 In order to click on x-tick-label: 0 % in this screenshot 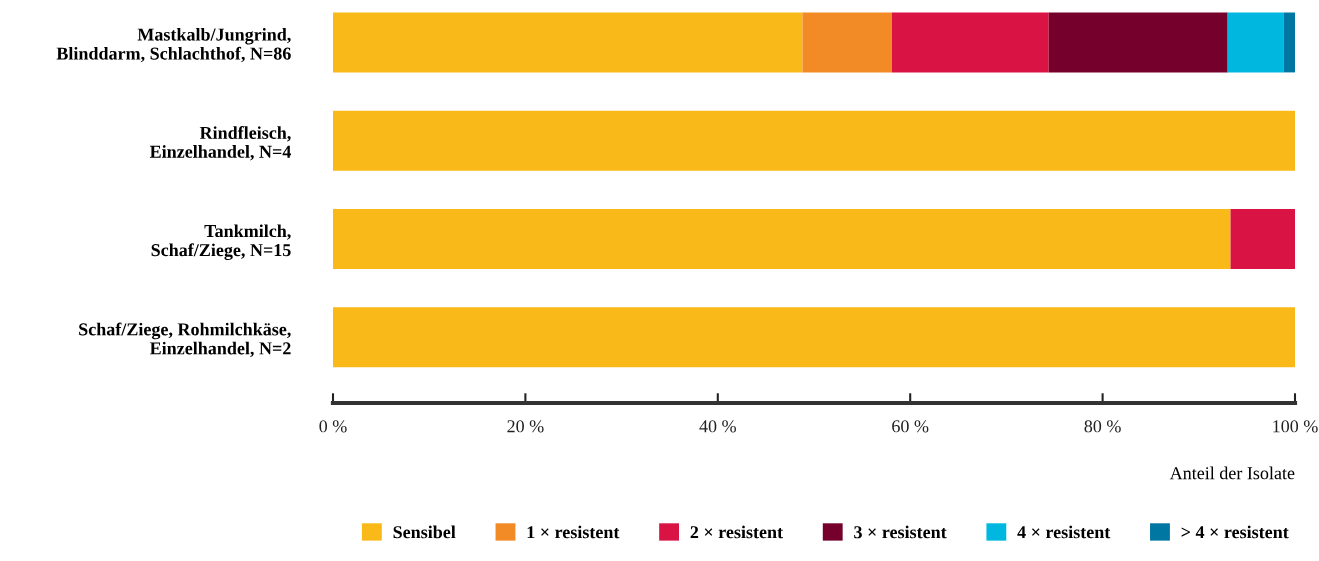, I will do `click(333, 426)`.